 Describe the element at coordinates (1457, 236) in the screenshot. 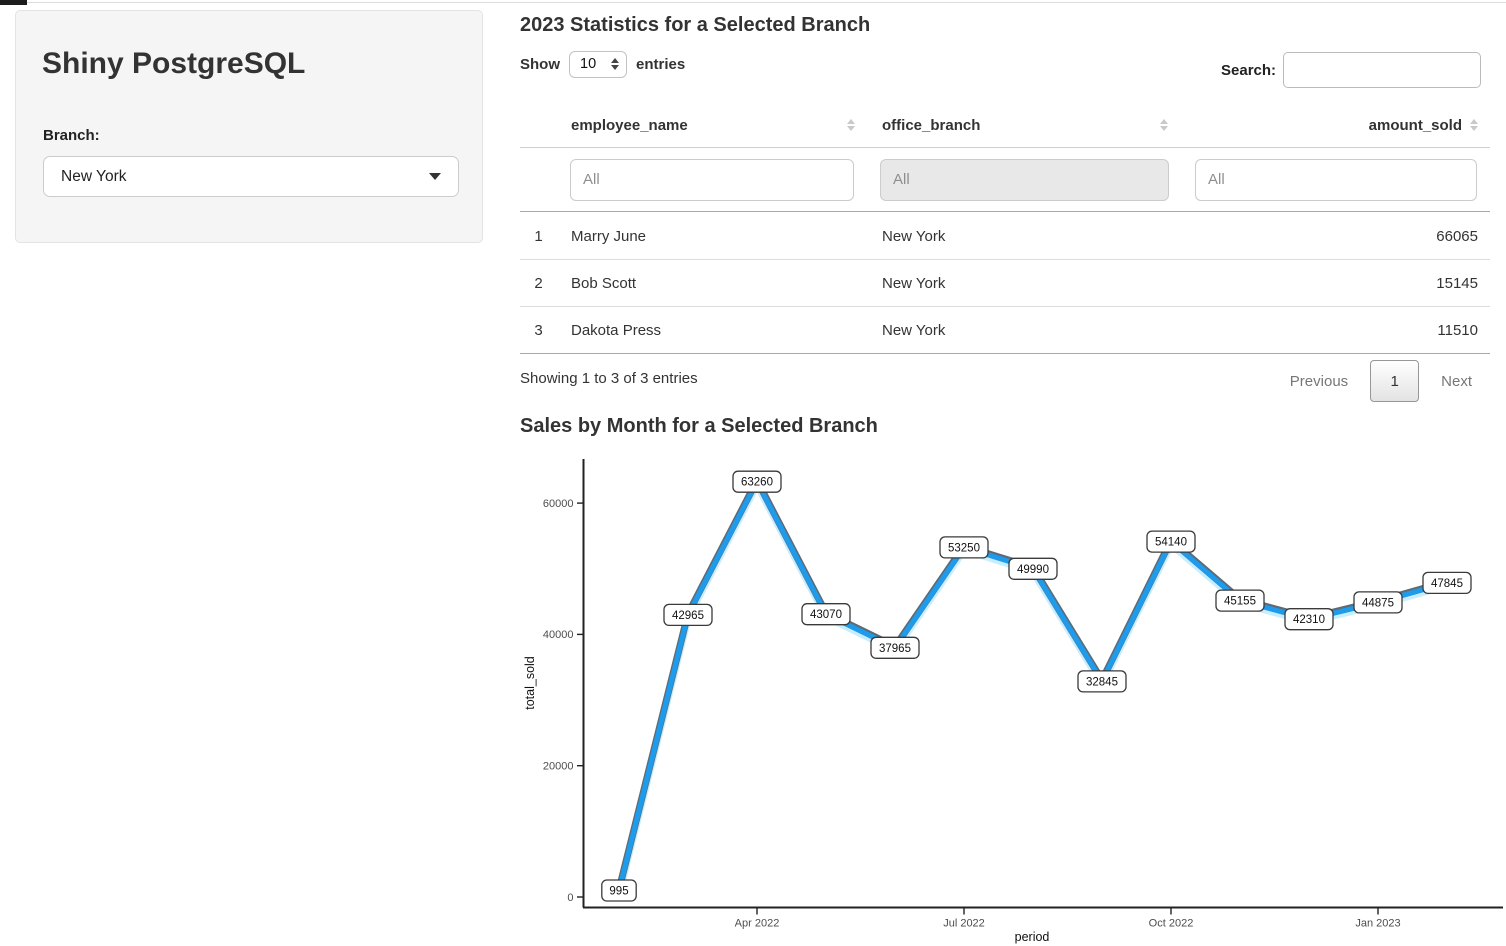

I see `cell-amount: 66065` at that location.